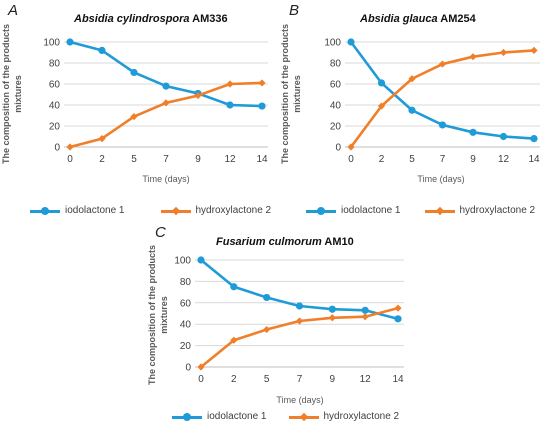  Describe the element at coordinates (303, 417) in the screenshot. I see `legend-c-swatch-hydroxylactone` at that location.